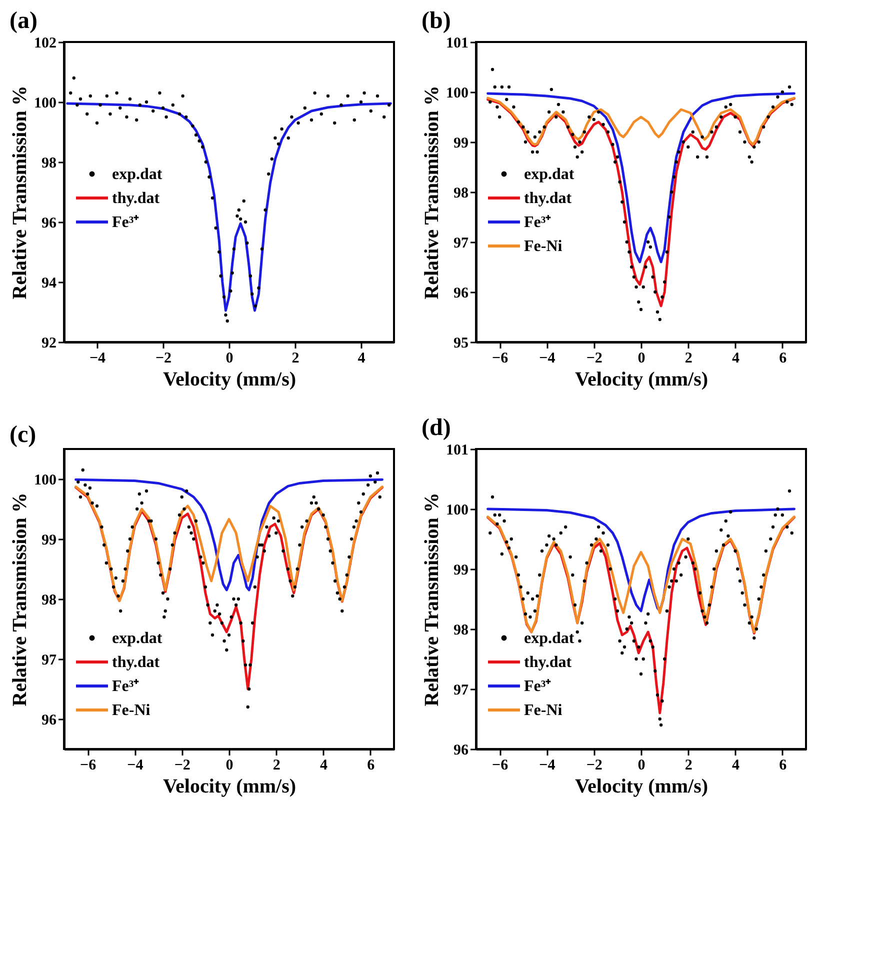  Describe the element at coordinates (436, 428) in the screenshot. I see `chart-title: (d)` at that location.